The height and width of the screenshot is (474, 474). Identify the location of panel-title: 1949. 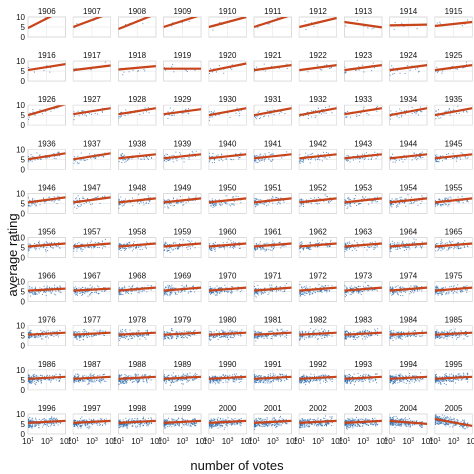
(182, 187).